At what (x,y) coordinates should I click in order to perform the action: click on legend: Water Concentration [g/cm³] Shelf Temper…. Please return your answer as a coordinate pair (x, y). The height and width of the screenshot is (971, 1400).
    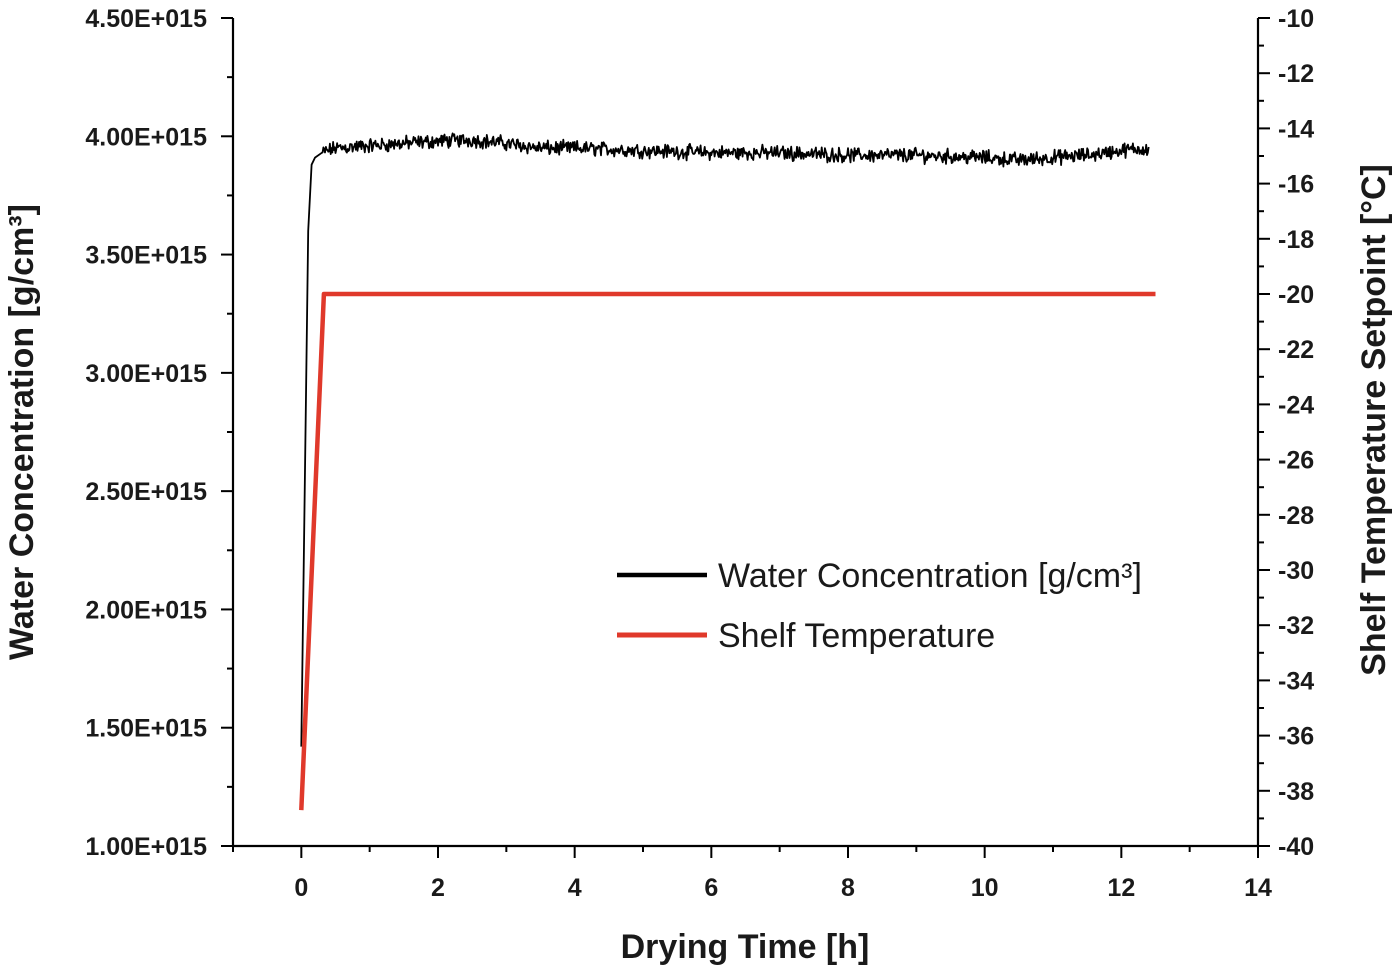
    Looking at the image, I should click on (879, 606).